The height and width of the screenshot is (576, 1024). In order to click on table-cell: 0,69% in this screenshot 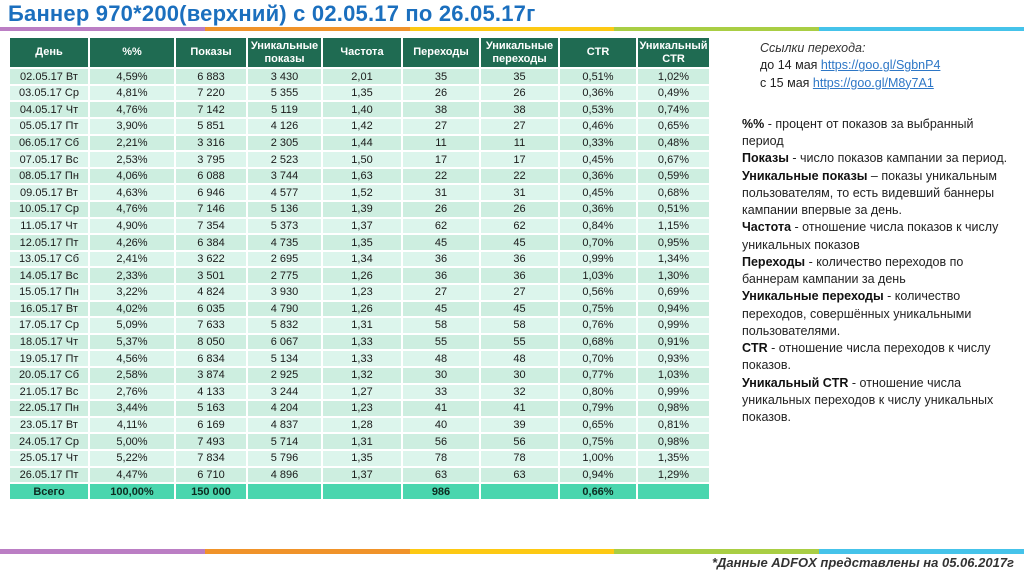, I will do `click(673, 292)`.